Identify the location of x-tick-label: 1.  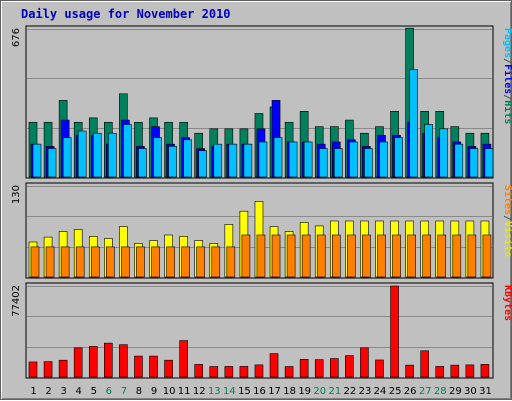
(33, 391).